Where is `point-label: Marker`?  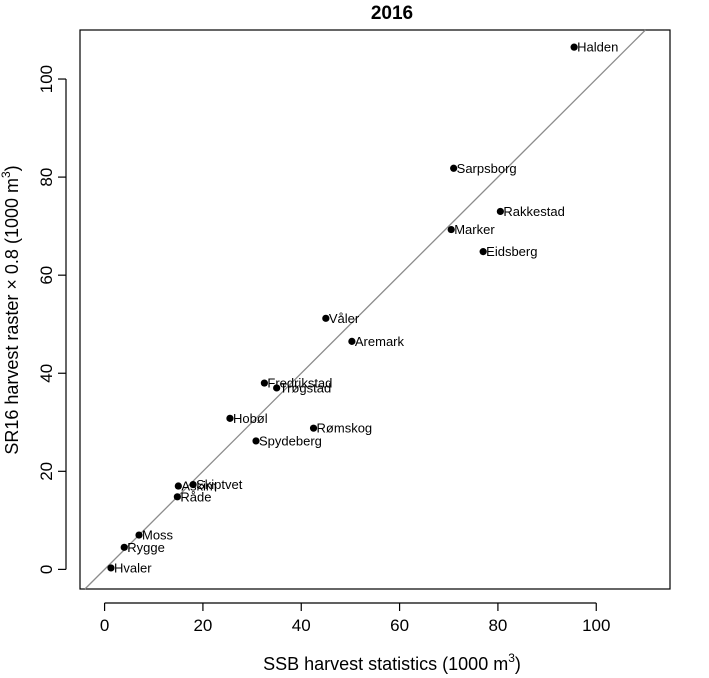
point-label: Marker is located at coordinates (474, 229).